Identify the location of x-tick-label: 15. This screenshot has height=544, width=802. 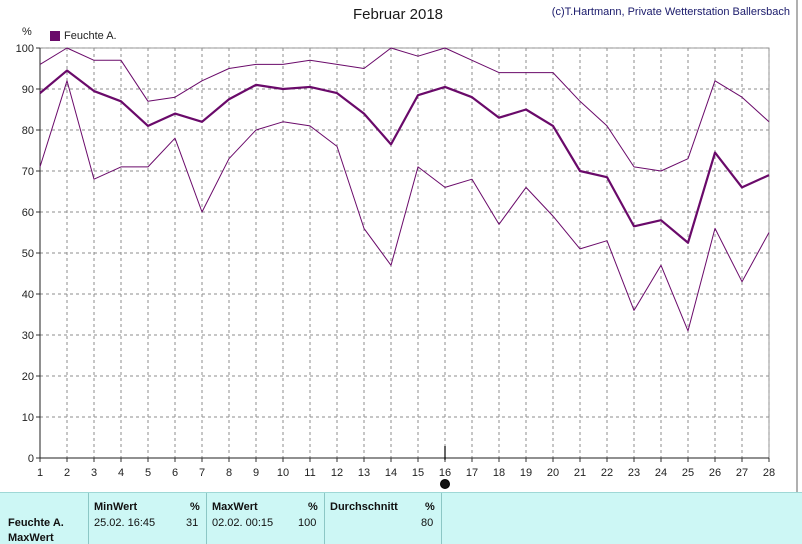
(418, 473).